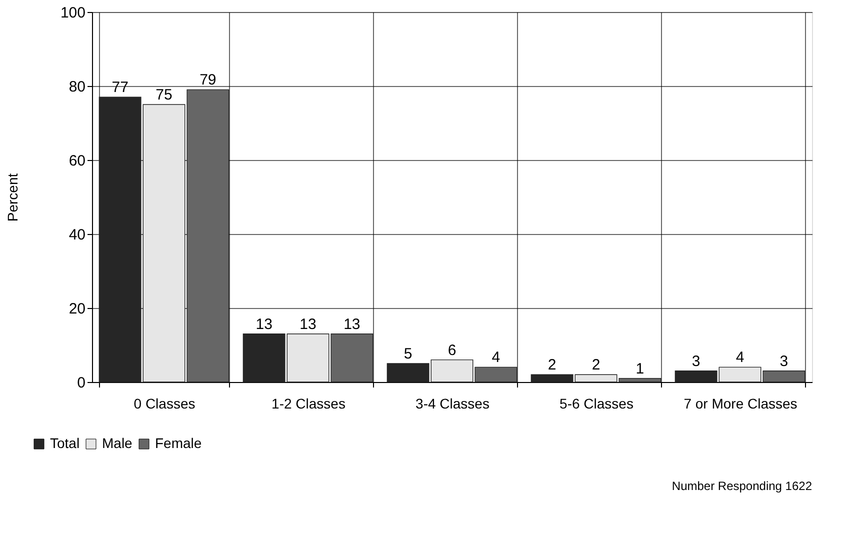 The image size is (867, 541). Describe the element at coordinates (453, 404) in the screenshot. I see `x-tick-label: 3-4 Classes` at that location.